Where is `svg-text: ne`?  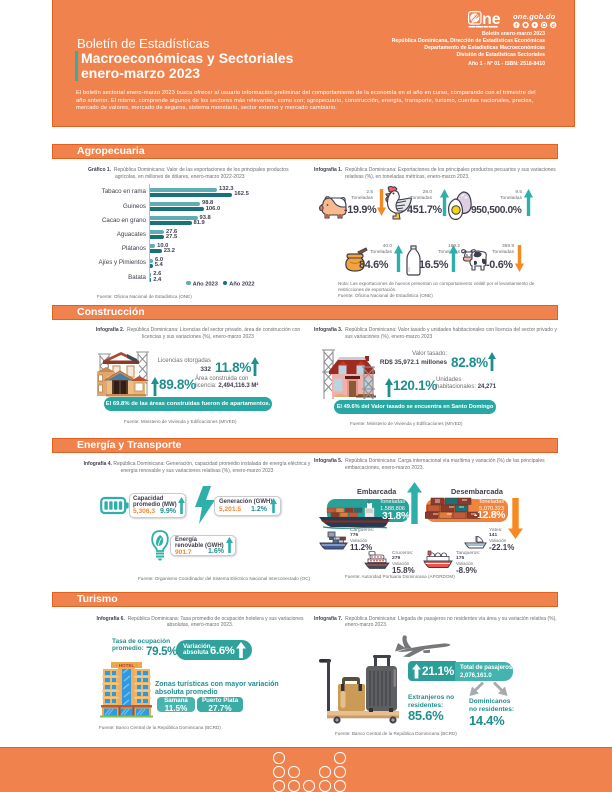 svg-text: ne is located at coordinates (491, 19).